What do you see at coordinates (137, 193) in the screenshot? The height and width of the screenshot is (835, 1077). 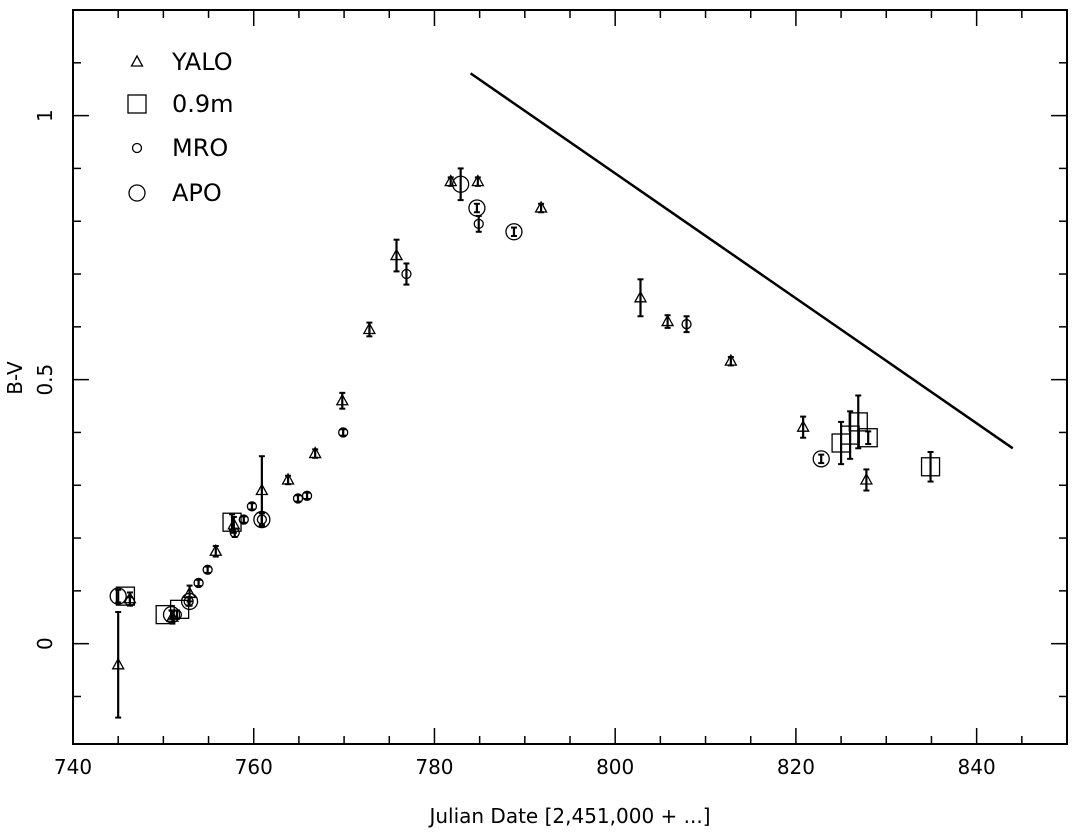 I see `legend-marker-large-circle` at bounding box center [137, 193].